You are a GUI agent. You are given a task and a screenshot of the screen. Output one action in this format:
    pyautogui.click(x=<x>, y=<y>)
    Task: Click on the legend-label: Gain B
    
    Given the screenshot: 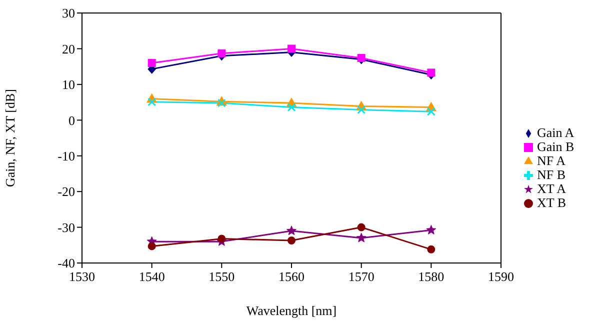 What is the action you would take?
    pyautogui.click(x=555, y=146)
    